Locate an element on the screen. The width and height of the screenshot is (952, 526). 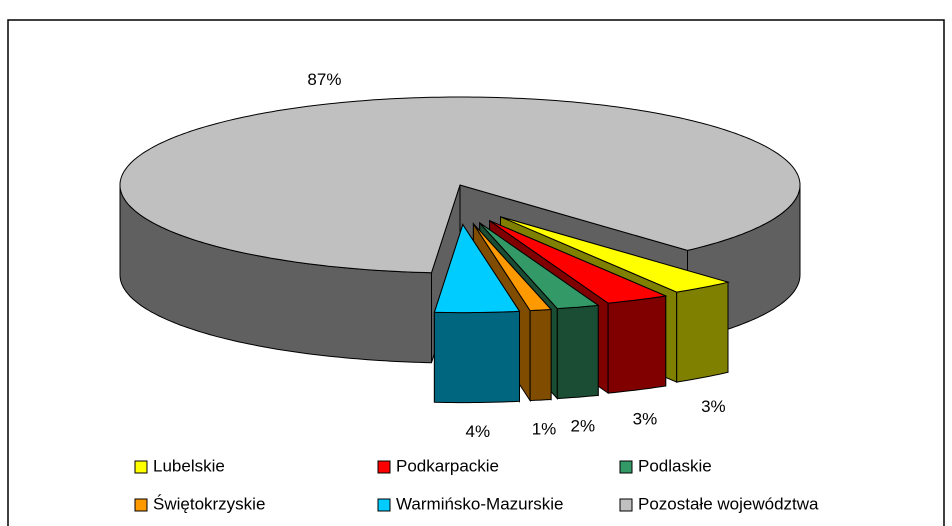
data-label: 1% is located at coordinates (544, 429).